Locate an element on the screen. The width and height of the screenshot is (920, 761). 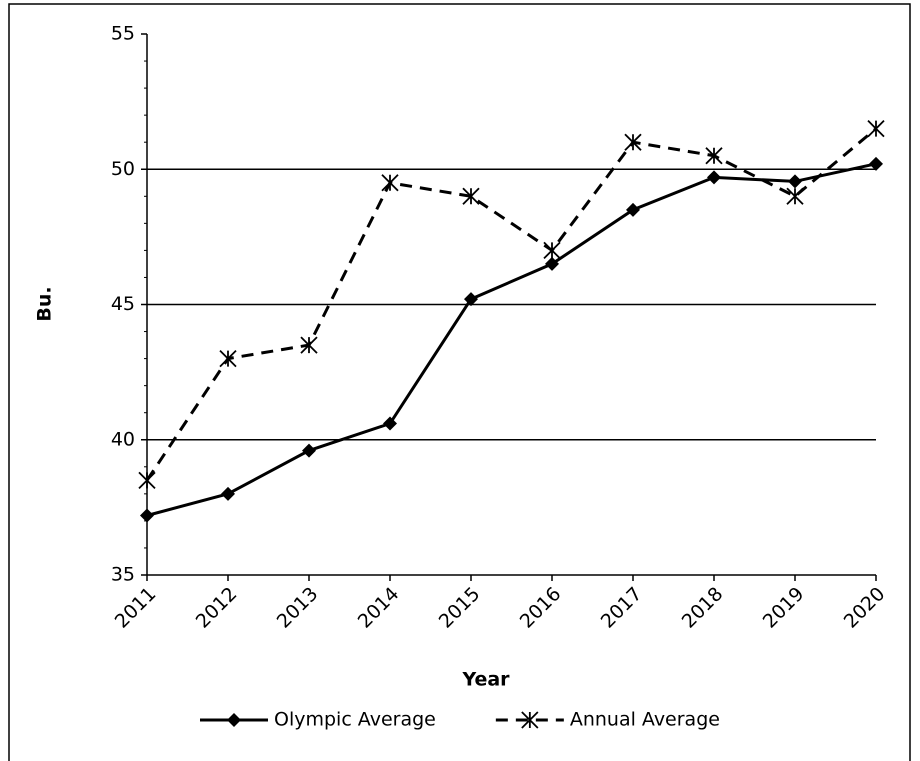
x-tick-label: 2017 is located at coordinates (622, 608).